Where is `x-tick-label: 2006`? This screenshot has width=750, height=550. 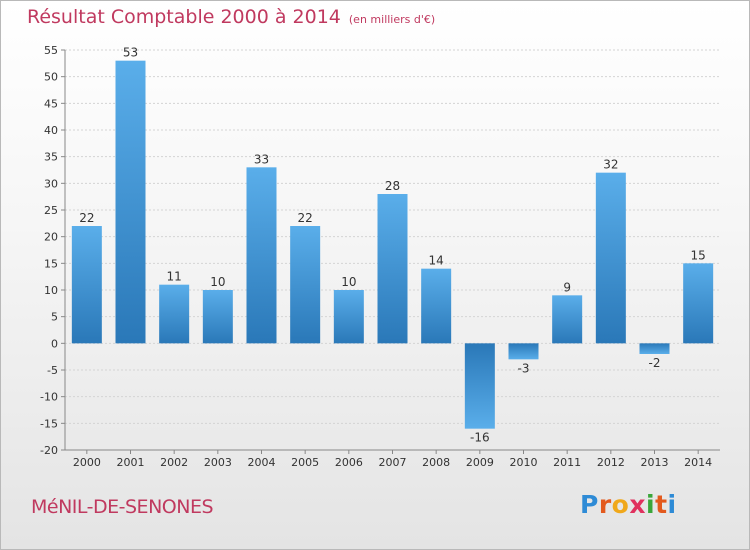 x-tick-label: 2006 is located at coordinates (349, 462).